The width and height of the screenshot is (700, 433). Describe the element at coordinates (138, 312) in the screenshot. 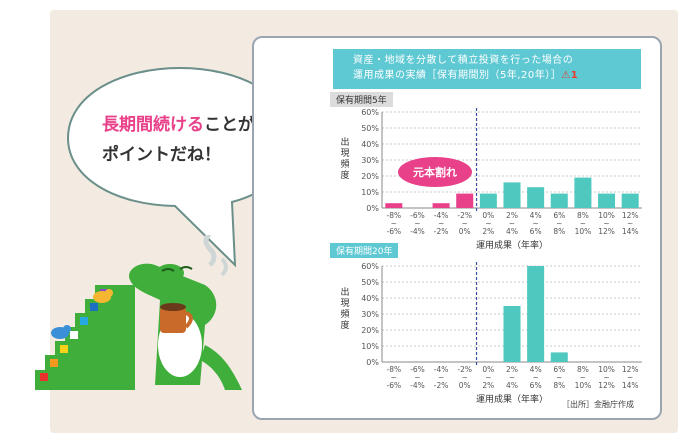

I see `mascot-illustration` at that location.